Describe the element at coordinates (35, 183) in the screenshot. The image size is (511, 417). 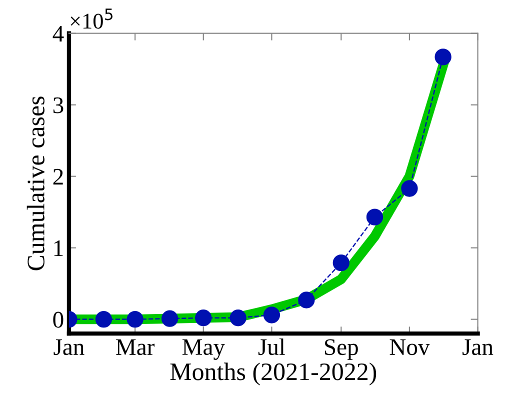
I see `y-axis-title: Cumulative cases` at that location.